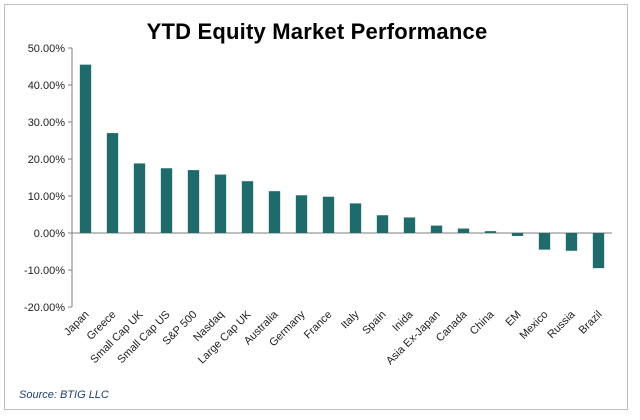  What do you see at coordinates (591, 323) in the screenshot?
I see `x-tick-label: Brazil` at bounding box center [591, 323].